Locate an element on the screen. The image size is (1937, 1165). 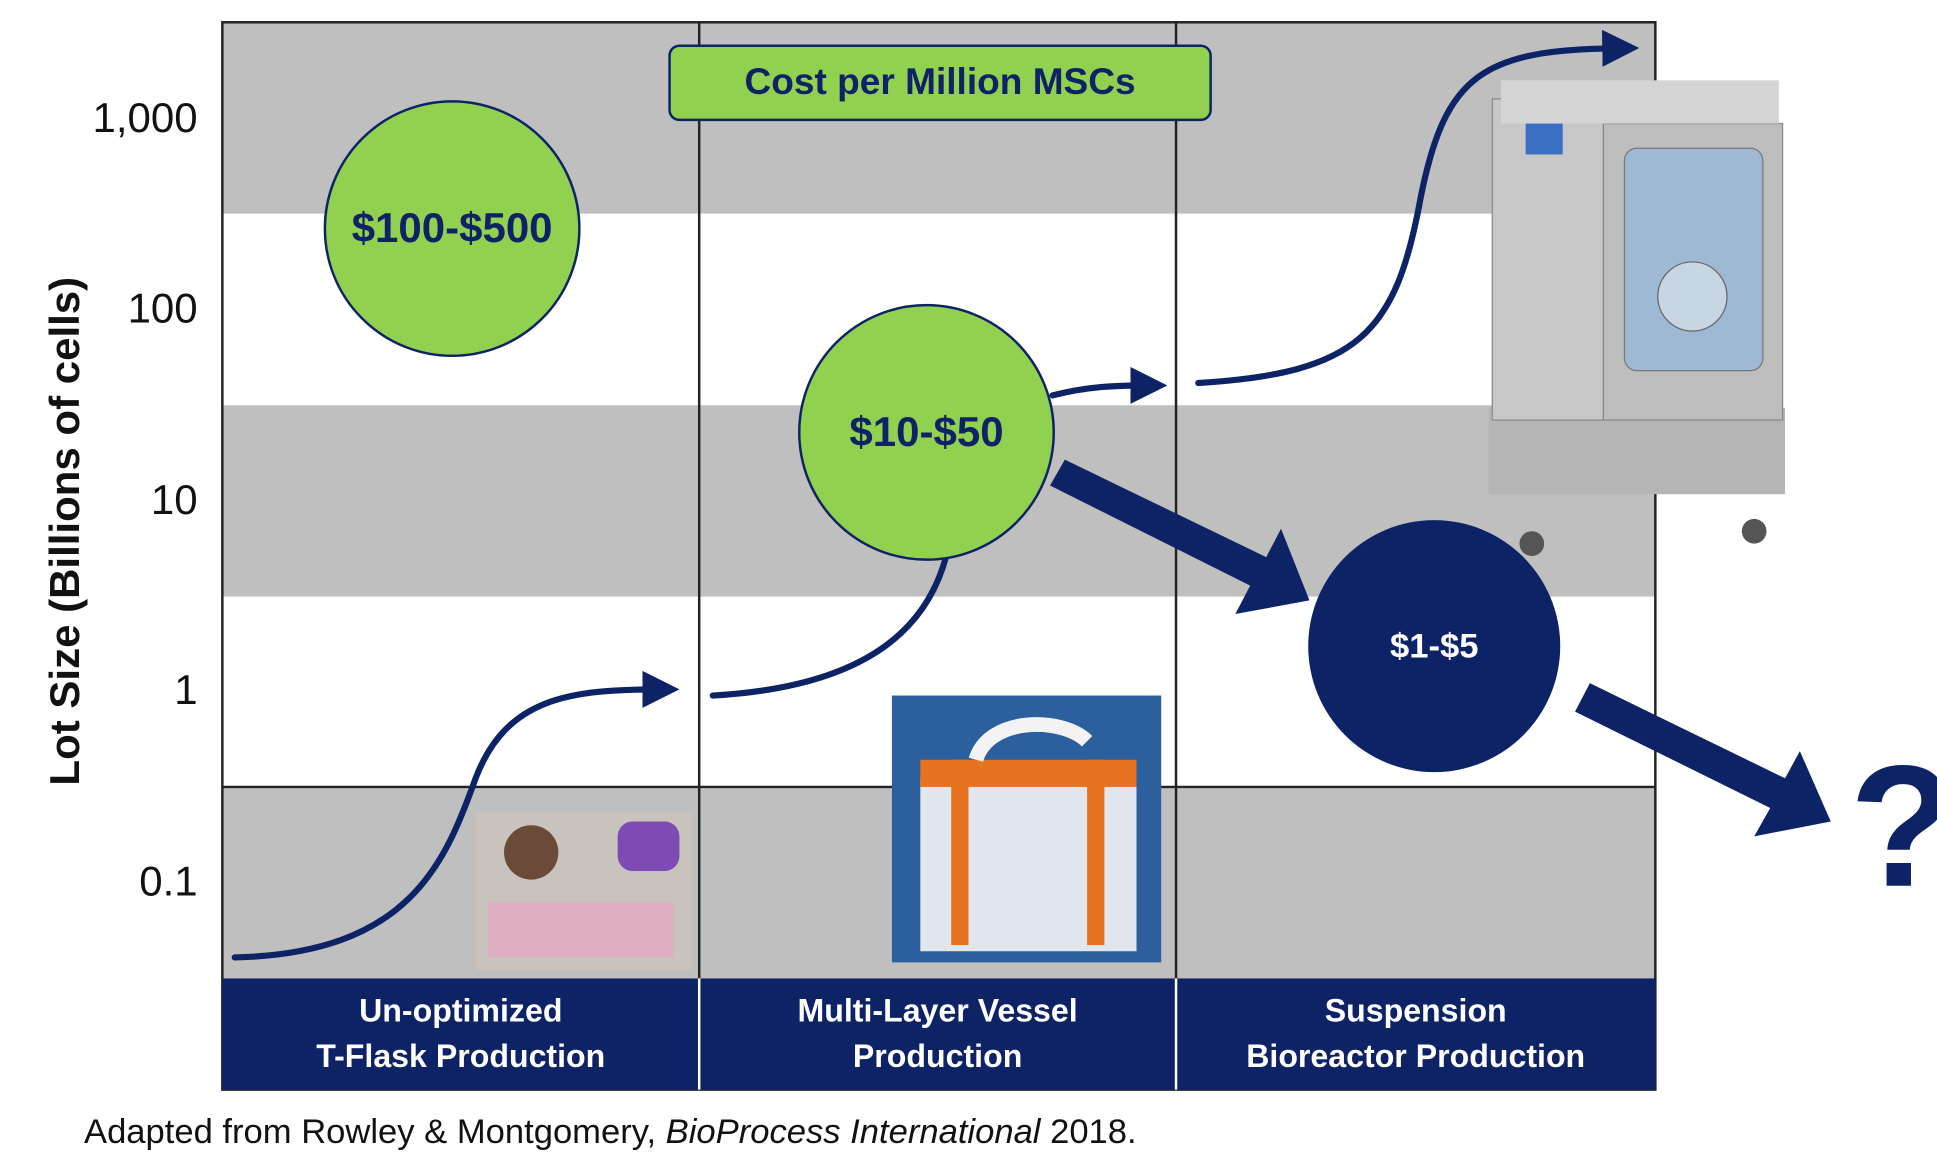
y-tick-label: 100 is located at coordinates (163, 307).